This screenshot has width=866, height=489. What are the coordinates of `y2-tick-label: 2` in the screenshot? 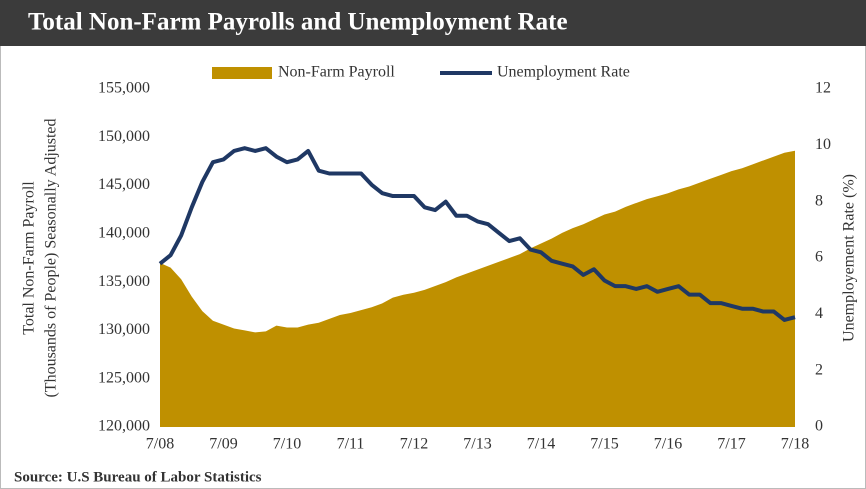 It's located at (819, 369).